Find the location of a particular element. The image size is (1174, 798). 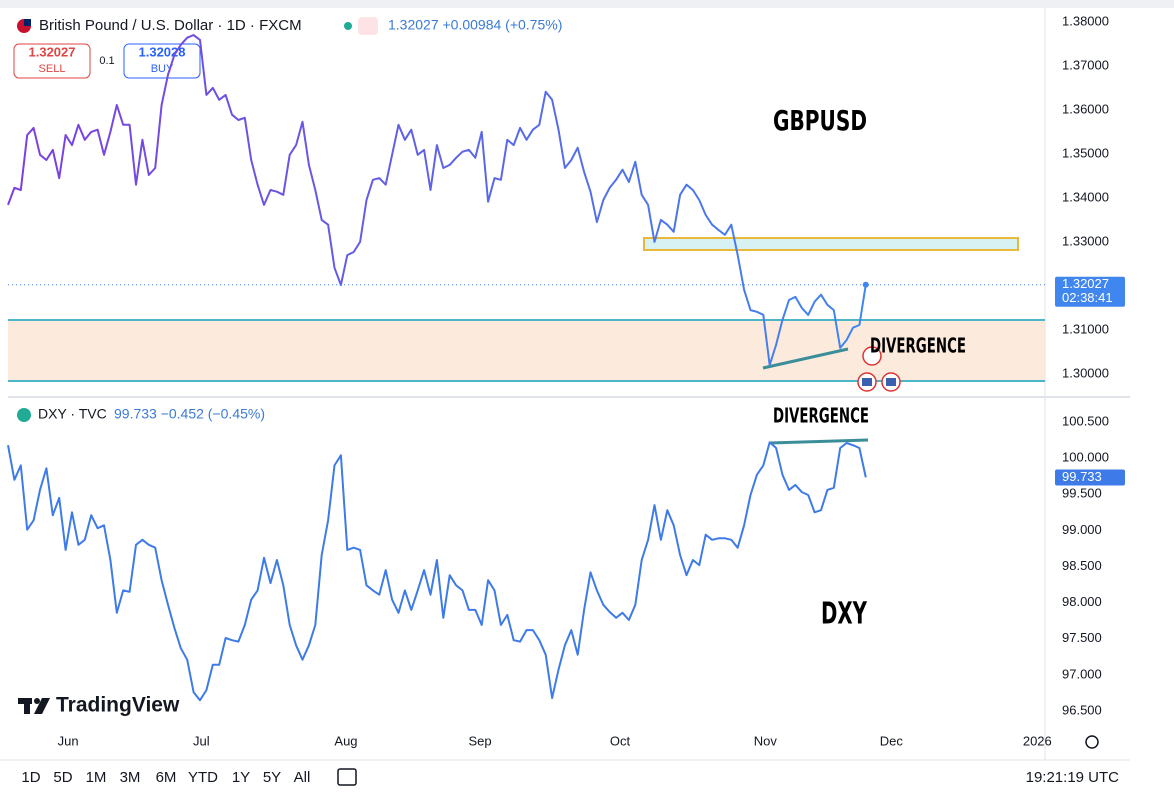

y-tick-label: 99.500 is located at coordinates (1082, 493).